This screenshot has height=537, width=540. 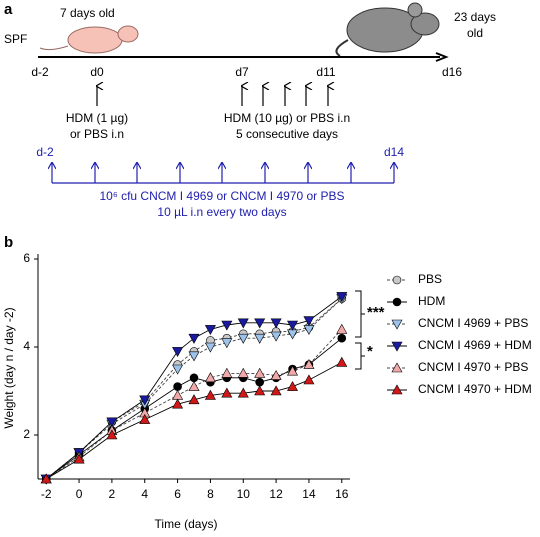 What do you see at coordinates (97, 134) in the screenshot?
I see `hdm1-text: or PBS i.n` at bounding box center [97, 134].